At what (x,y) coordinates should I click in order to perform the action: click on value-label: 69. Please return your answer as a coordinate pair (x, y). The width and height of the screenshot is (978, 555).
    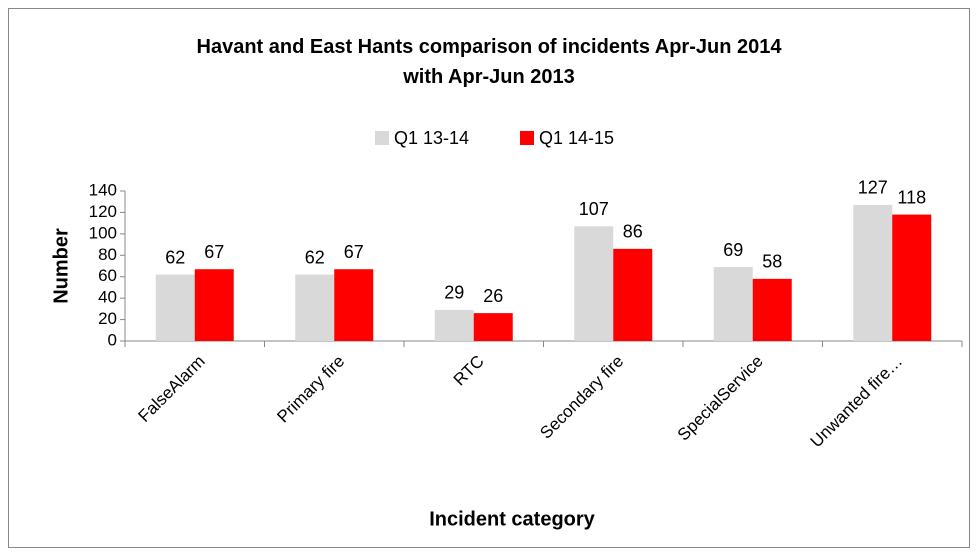
    Looking at the image, I should click on (733, 250).